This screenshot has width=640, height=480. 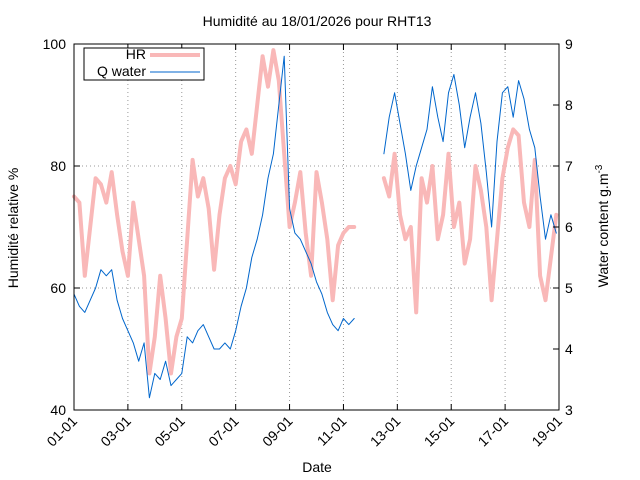 What do you see at coordinates (569, 166) in the screenshot?
I see `y2-tick-label: 7` at bounding box center [569, 166].